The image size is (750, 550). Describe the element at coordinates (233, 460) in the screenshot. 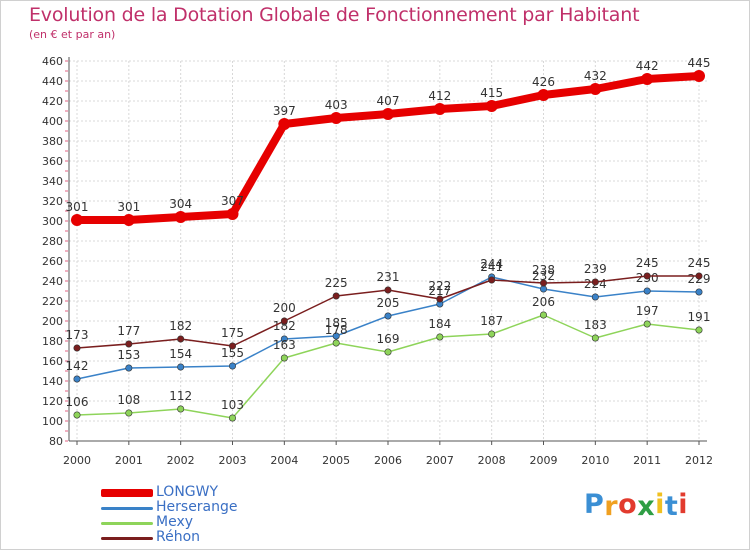

I see `x-tick-label: 2003` at that location.